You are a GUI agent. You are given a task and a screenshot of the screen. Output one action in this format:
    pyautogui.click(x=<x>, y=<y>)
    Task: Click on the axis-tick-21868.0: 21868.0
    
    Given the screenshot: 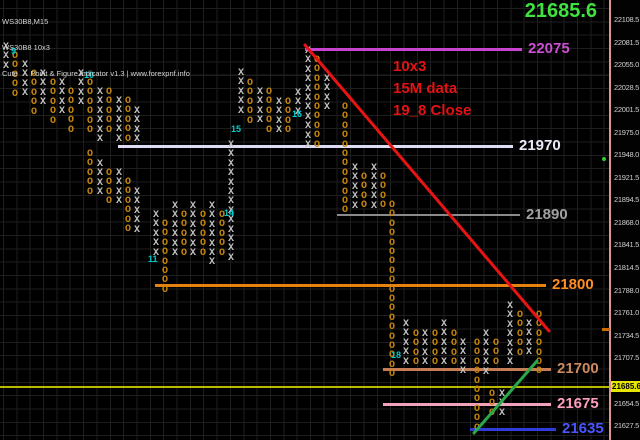 What is the action you would take?
    pyautogui.click(x=627, y=222)
    